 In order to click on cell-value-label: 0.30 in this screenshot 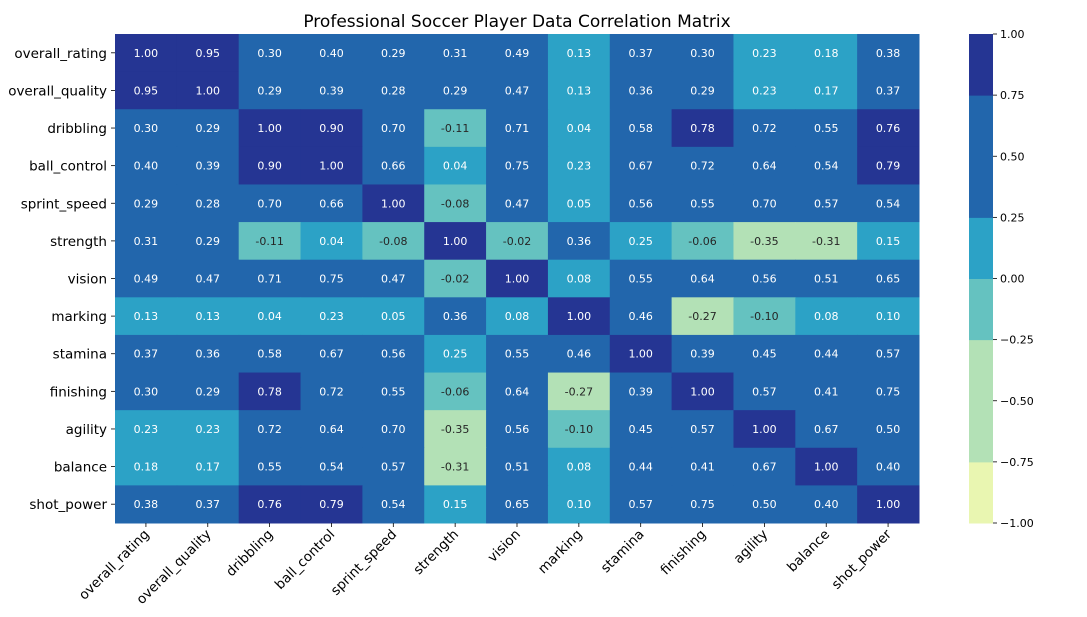, I will do `click(146, 391)`.